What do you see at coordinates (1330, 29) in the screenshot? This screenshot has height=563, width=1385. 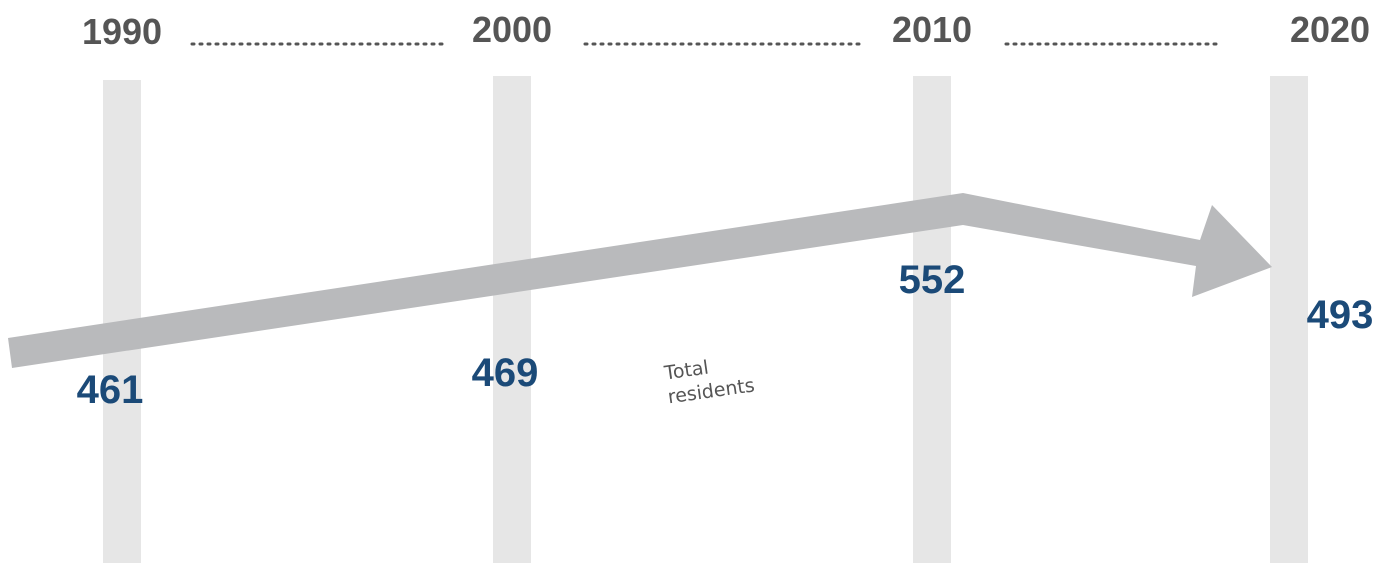 I see `year-label: 2020` at bounding box center [1330, 29].